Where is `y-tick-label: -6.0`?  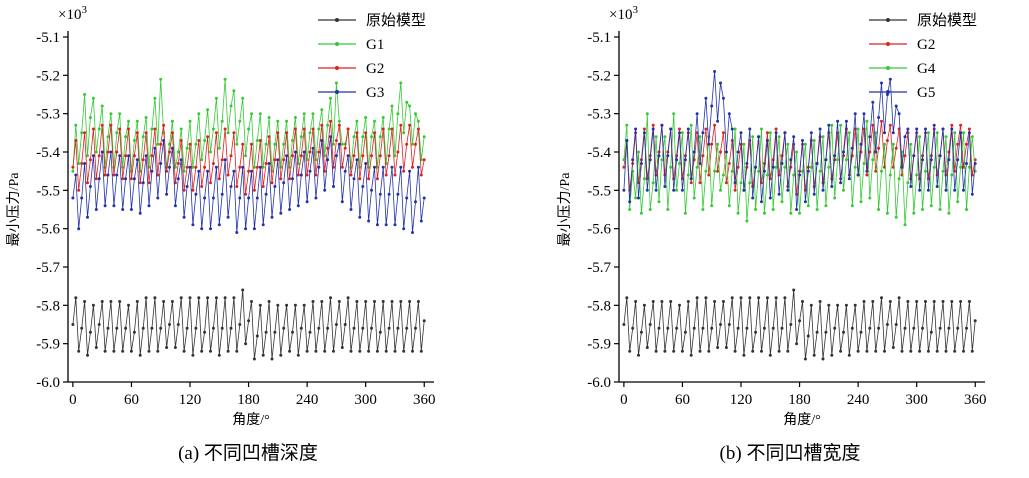 y-tick-label: -6.0 is located at coordinates (599, 383).